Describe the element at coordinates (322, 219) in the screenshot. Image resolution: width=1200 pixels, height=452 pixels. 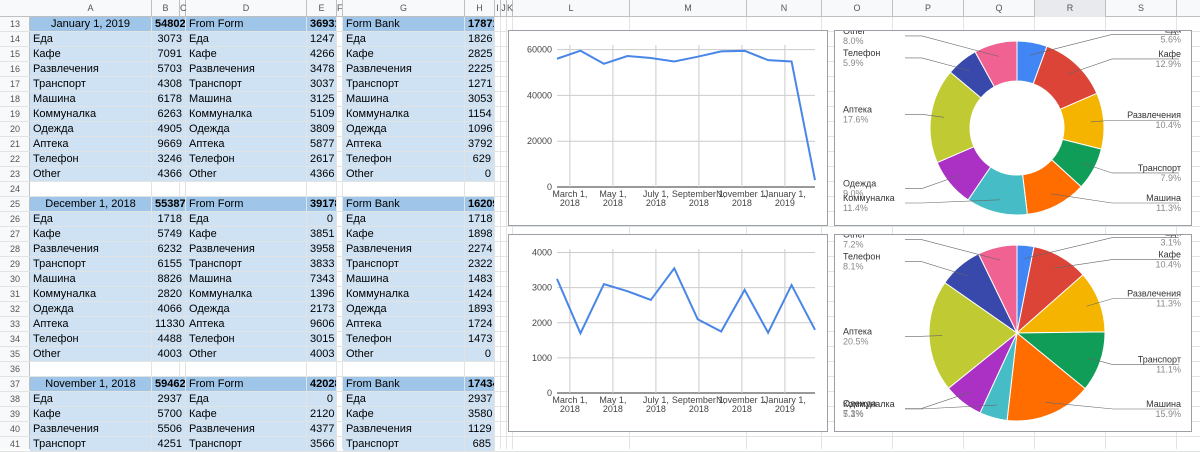
I see `form-amount-cell: 0` at that location.